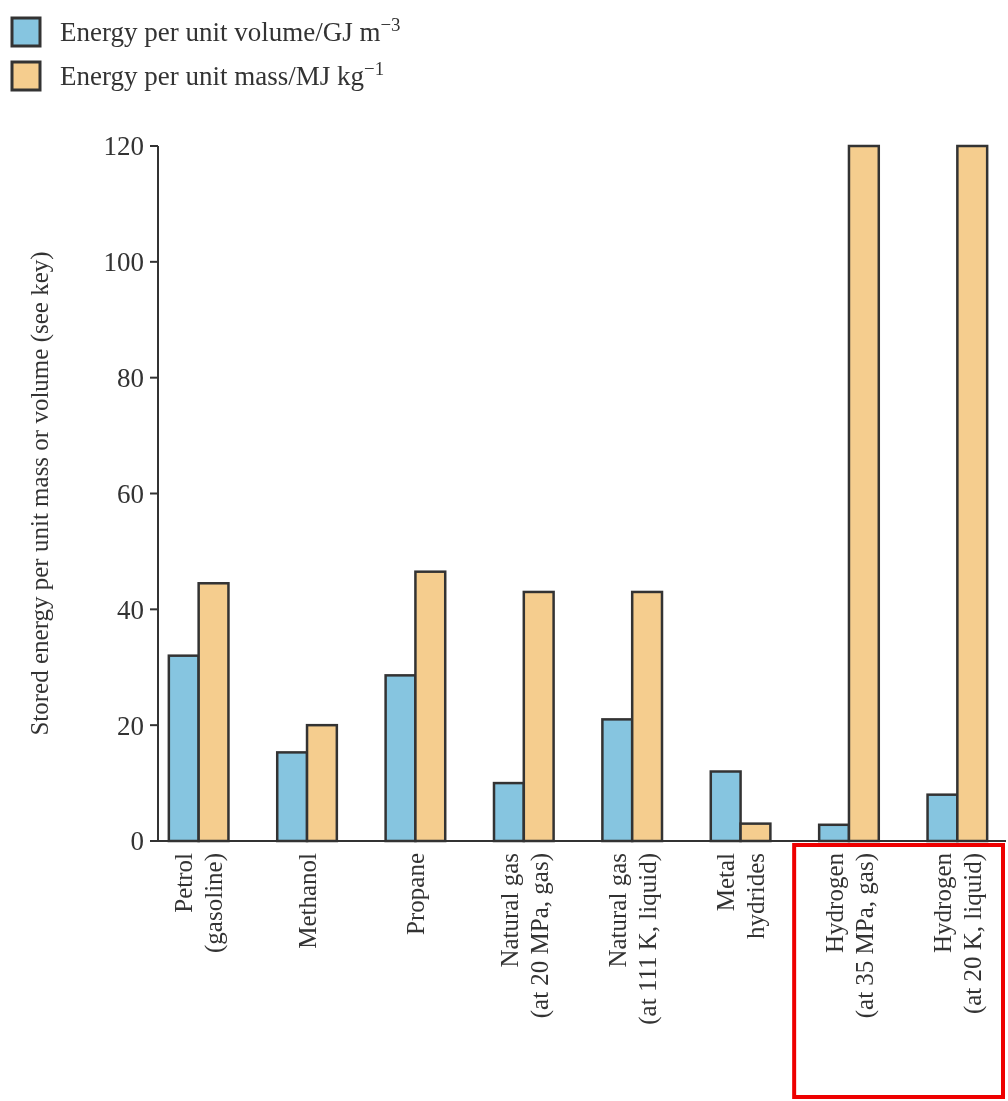  What do you see at coordinates (307, 900) in the screenshot?
I see `x-tick-label: Methanol` at bounding box center [307, 900].